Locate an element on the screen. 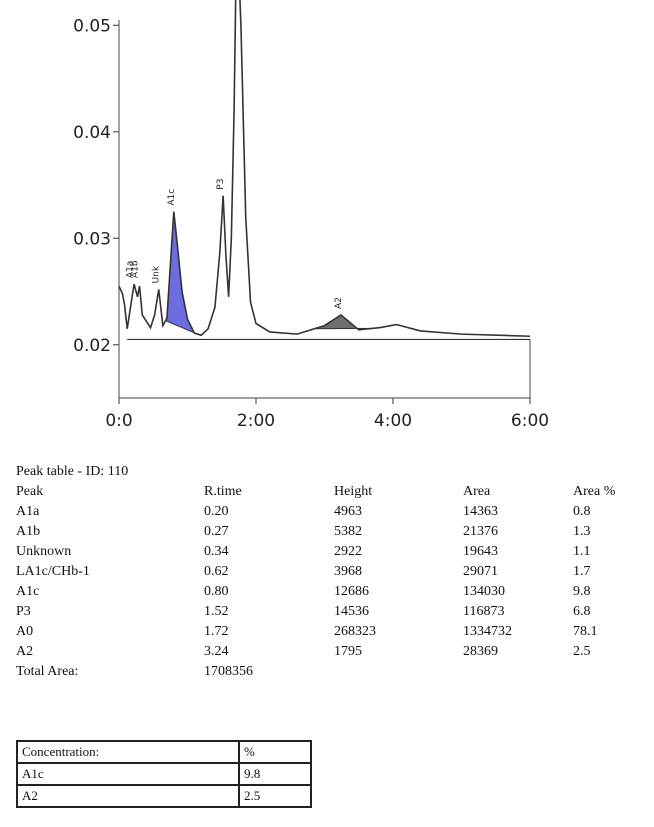 This screenshot has width=654, height=827. peak-area-percent: 2.5 is located at coordinates (582, 651).